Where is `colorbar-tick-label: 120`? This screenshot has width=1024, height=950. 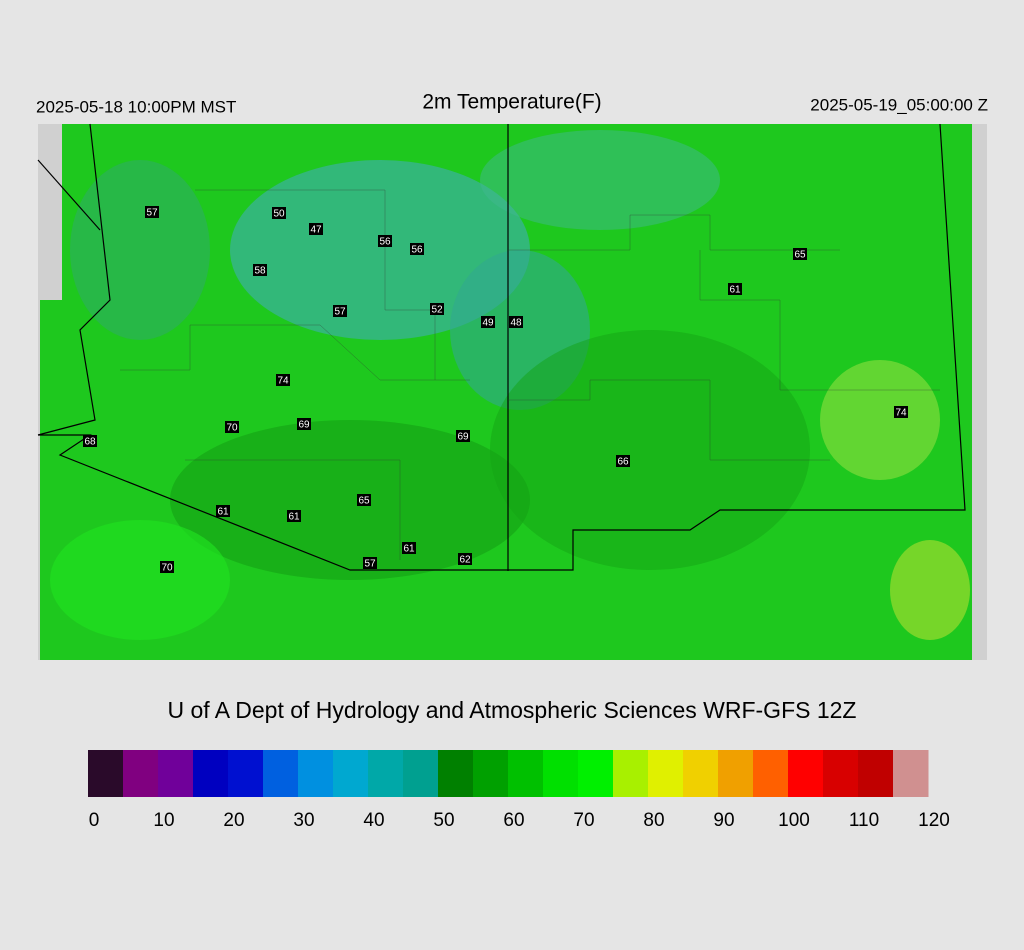 colorbar-tick-label: 120 is located at coordinates (934, 820).